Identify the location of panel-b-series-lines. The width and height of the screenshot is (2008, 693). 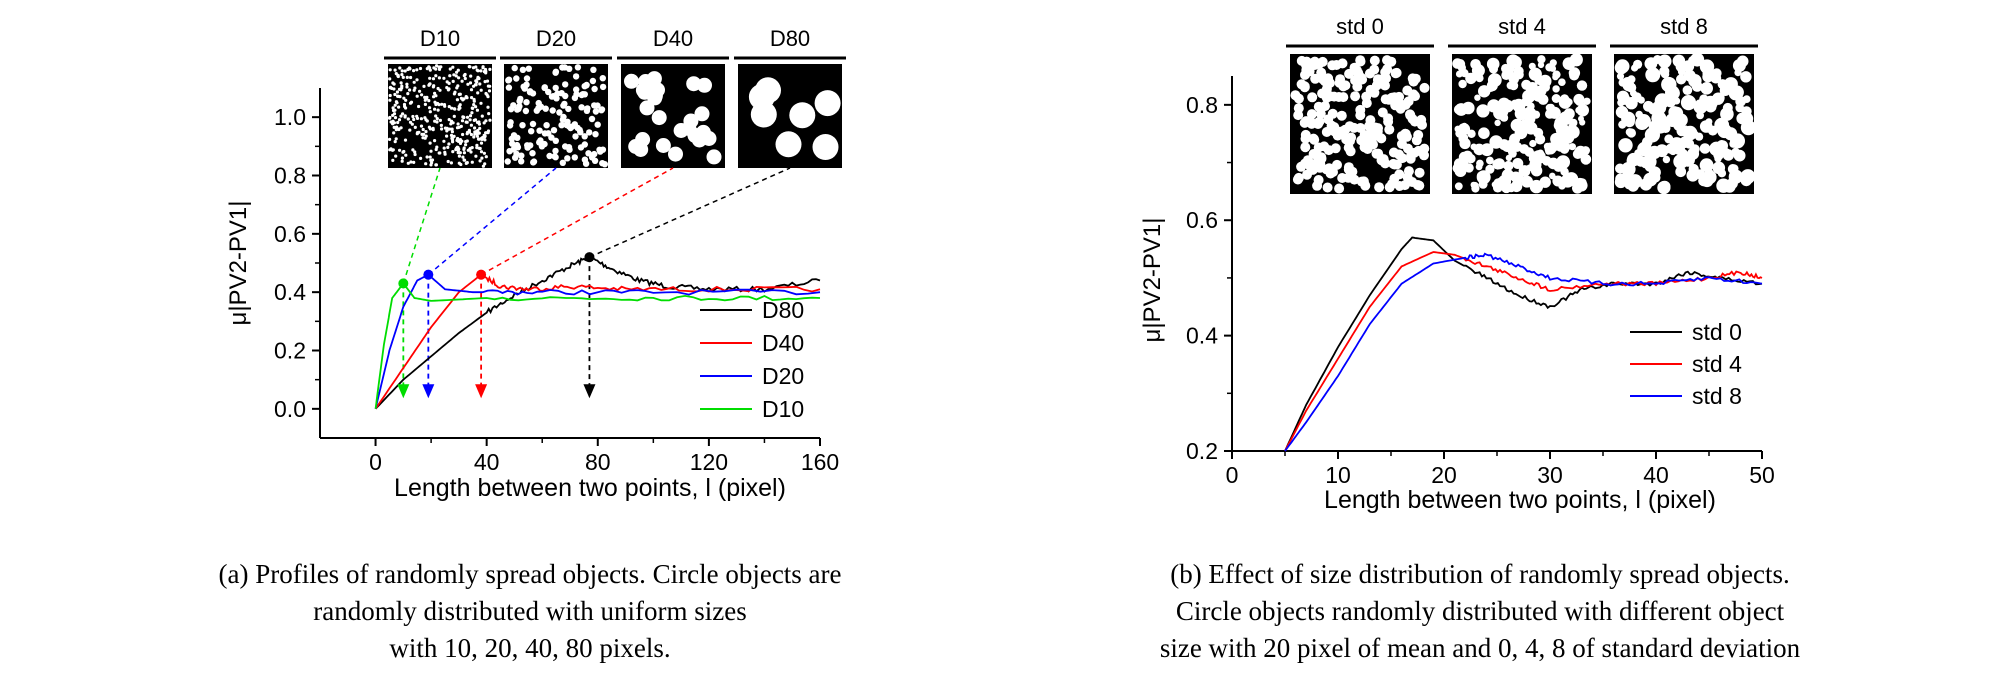
(1523, 344).